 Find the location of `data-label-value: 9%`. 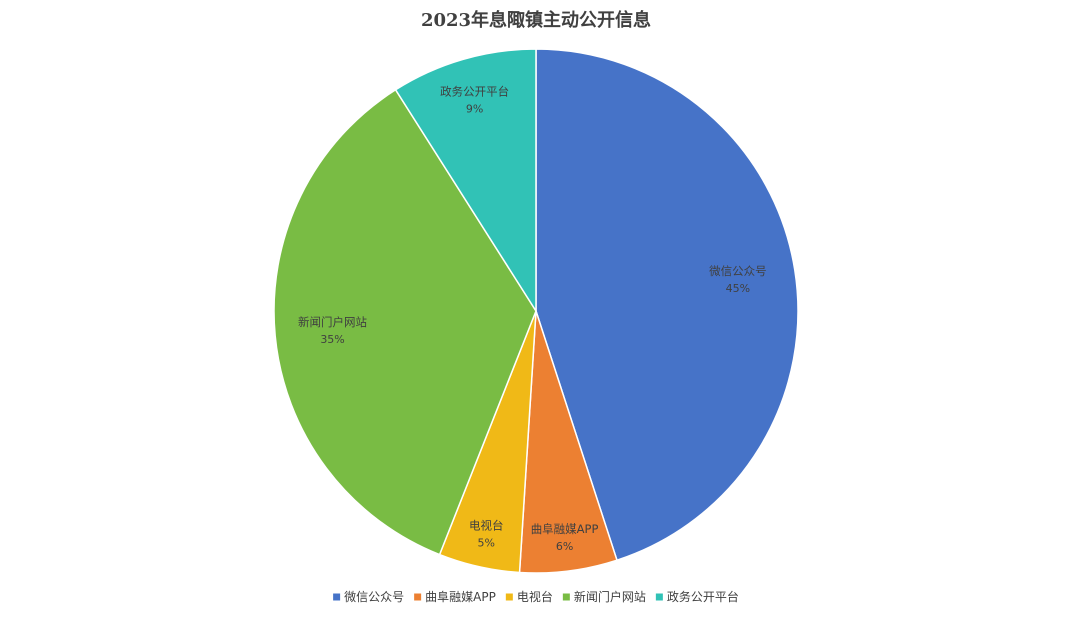

data-label-value: 9% is located at coordinates (474, 109).